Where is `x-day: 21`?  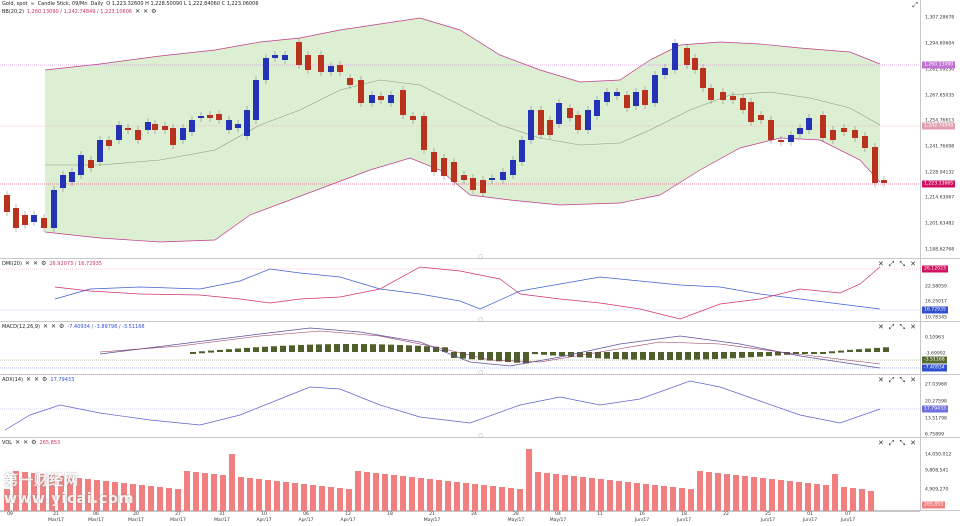
x-day: 21 is located at coordinates (56, 514).